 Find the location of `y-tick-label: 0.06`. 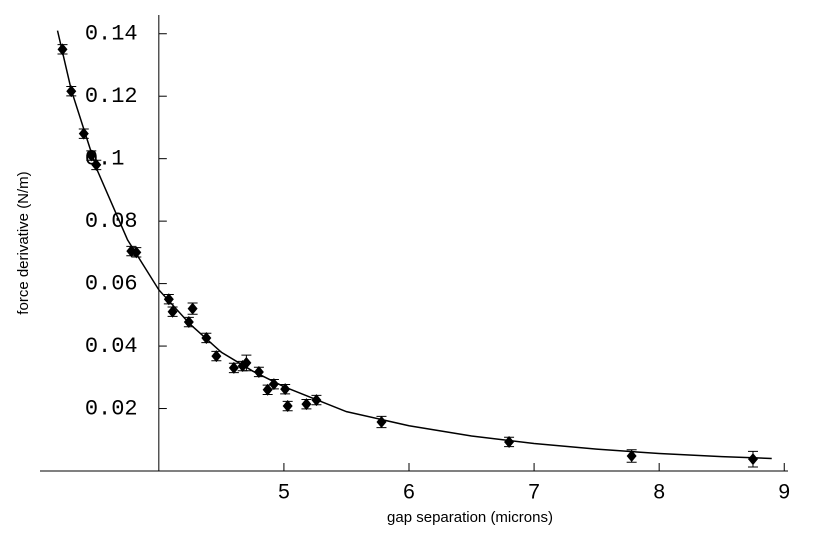

y-tick-label: 0.06 is located at coordinates (111, 283).